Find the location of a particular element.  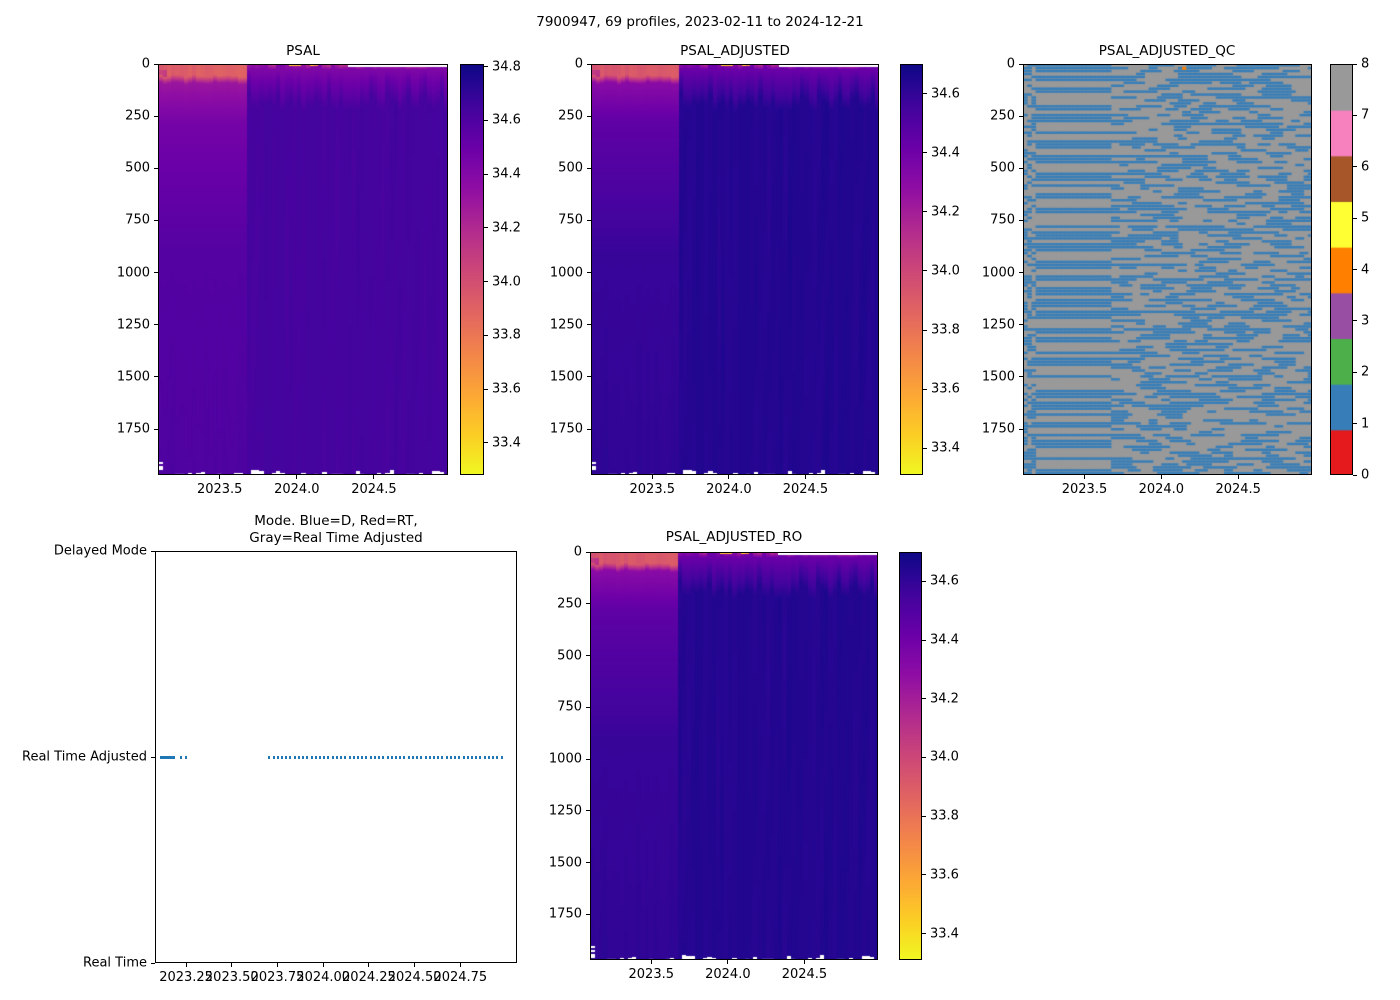

qc-colorbar is located at coordinates (1341, 269).